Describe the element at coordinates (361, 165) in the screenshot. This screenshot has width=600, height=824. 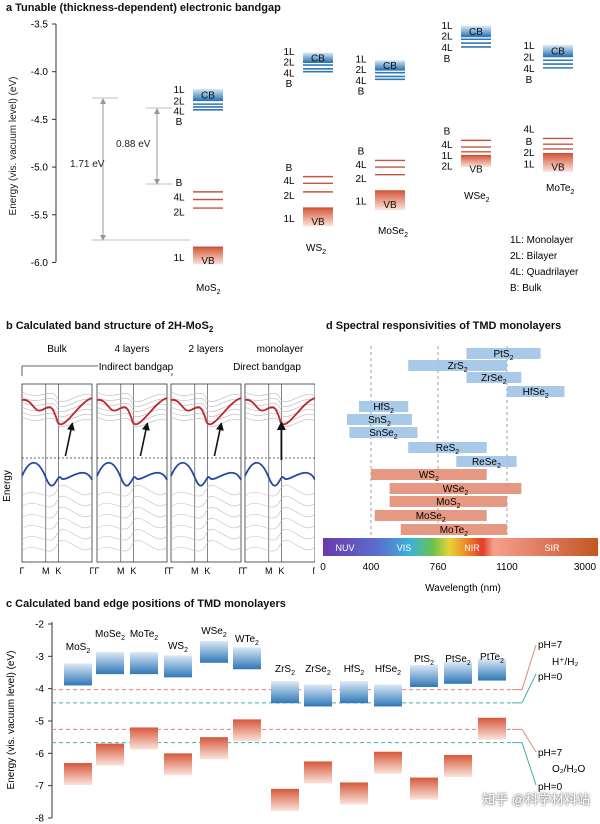
I see `vb-level-label: 4L` at that location.